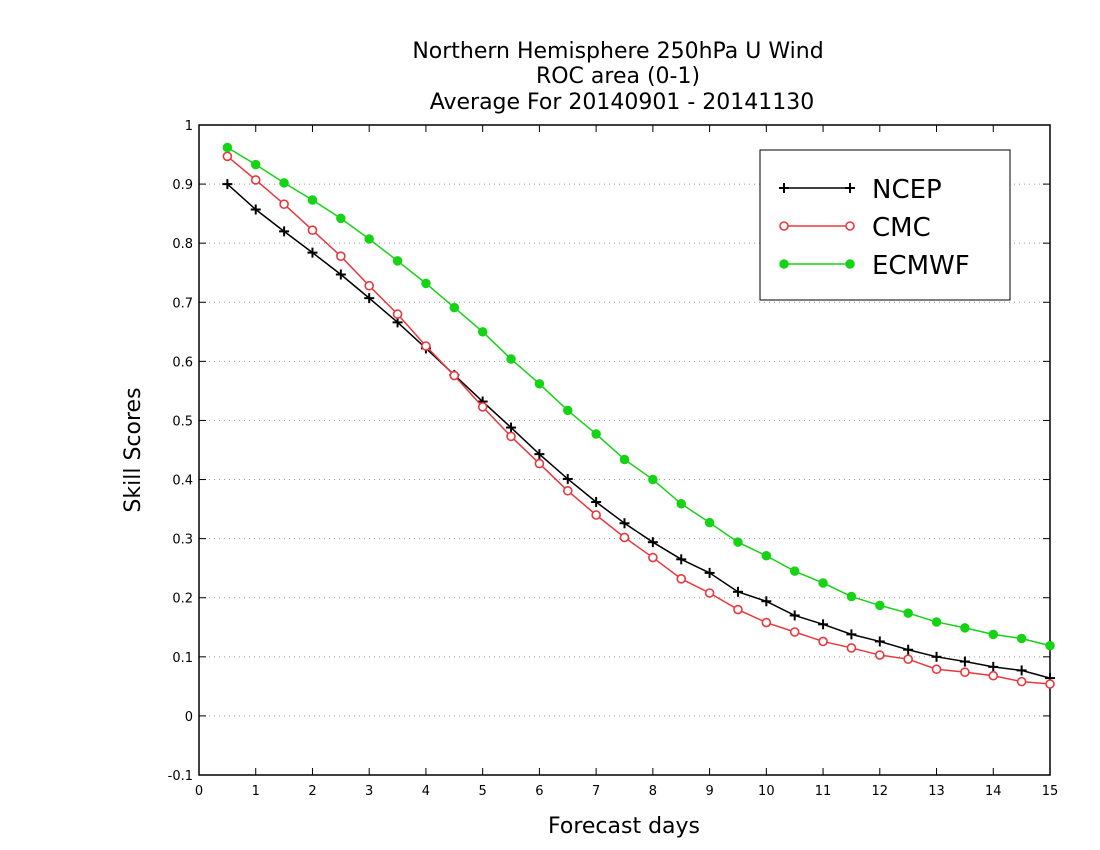  I want to click on x-tick-label: 12, so click(880, 791).